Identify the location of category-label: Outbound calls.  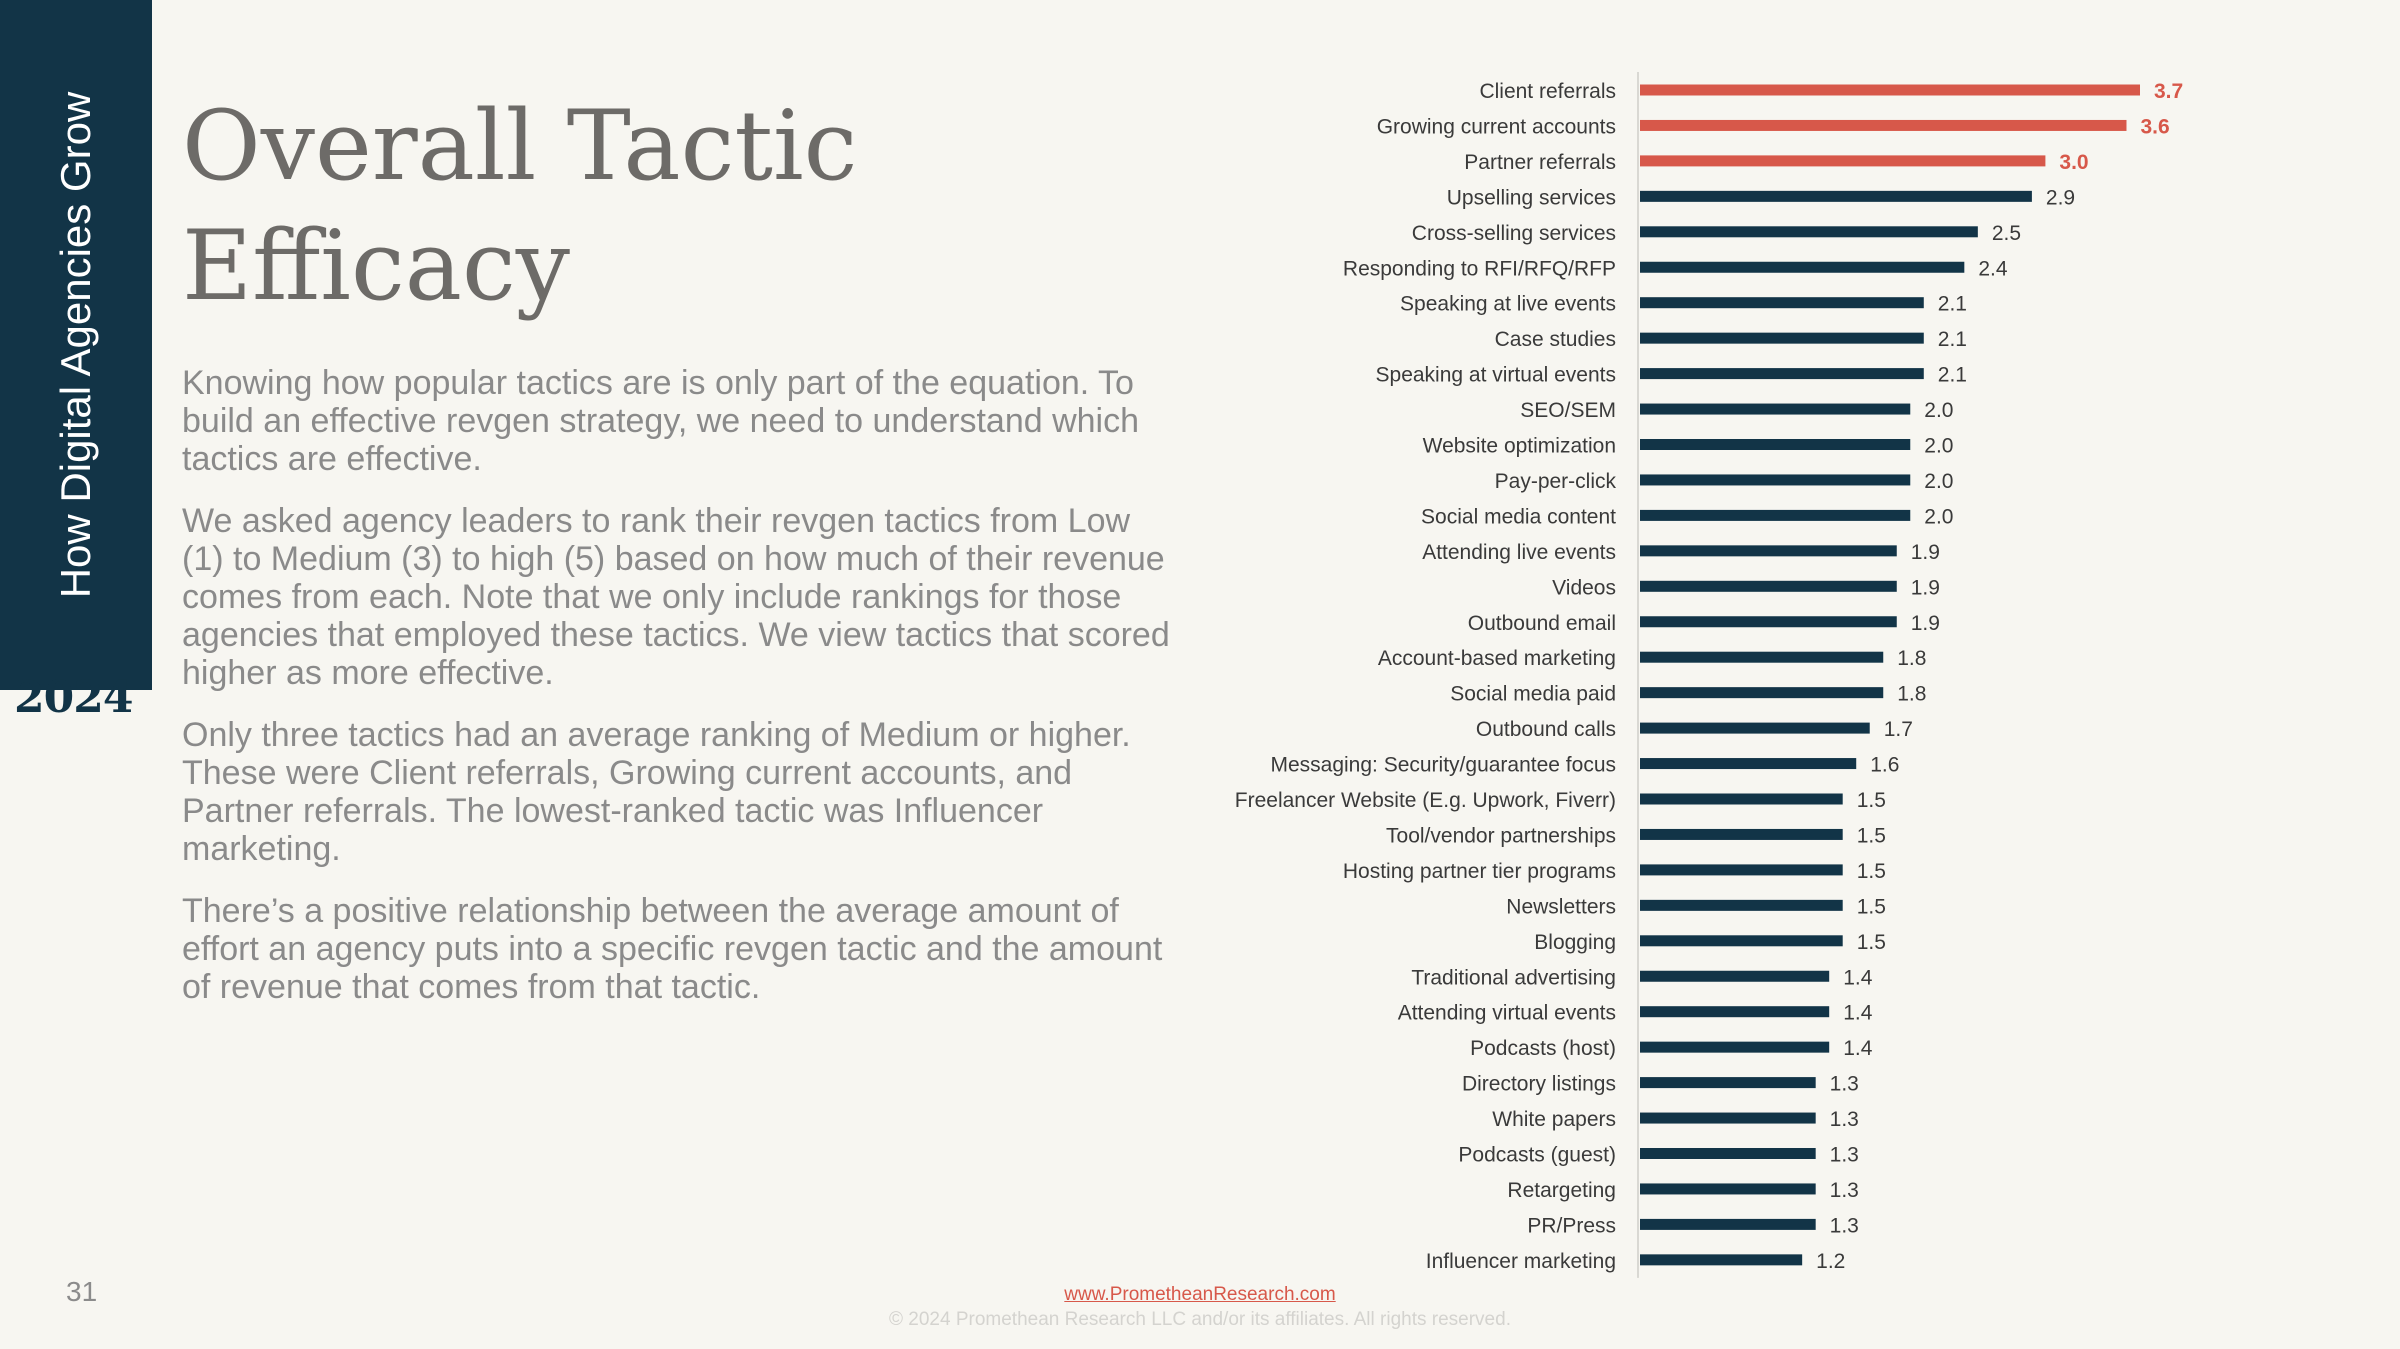
(1546, 729).